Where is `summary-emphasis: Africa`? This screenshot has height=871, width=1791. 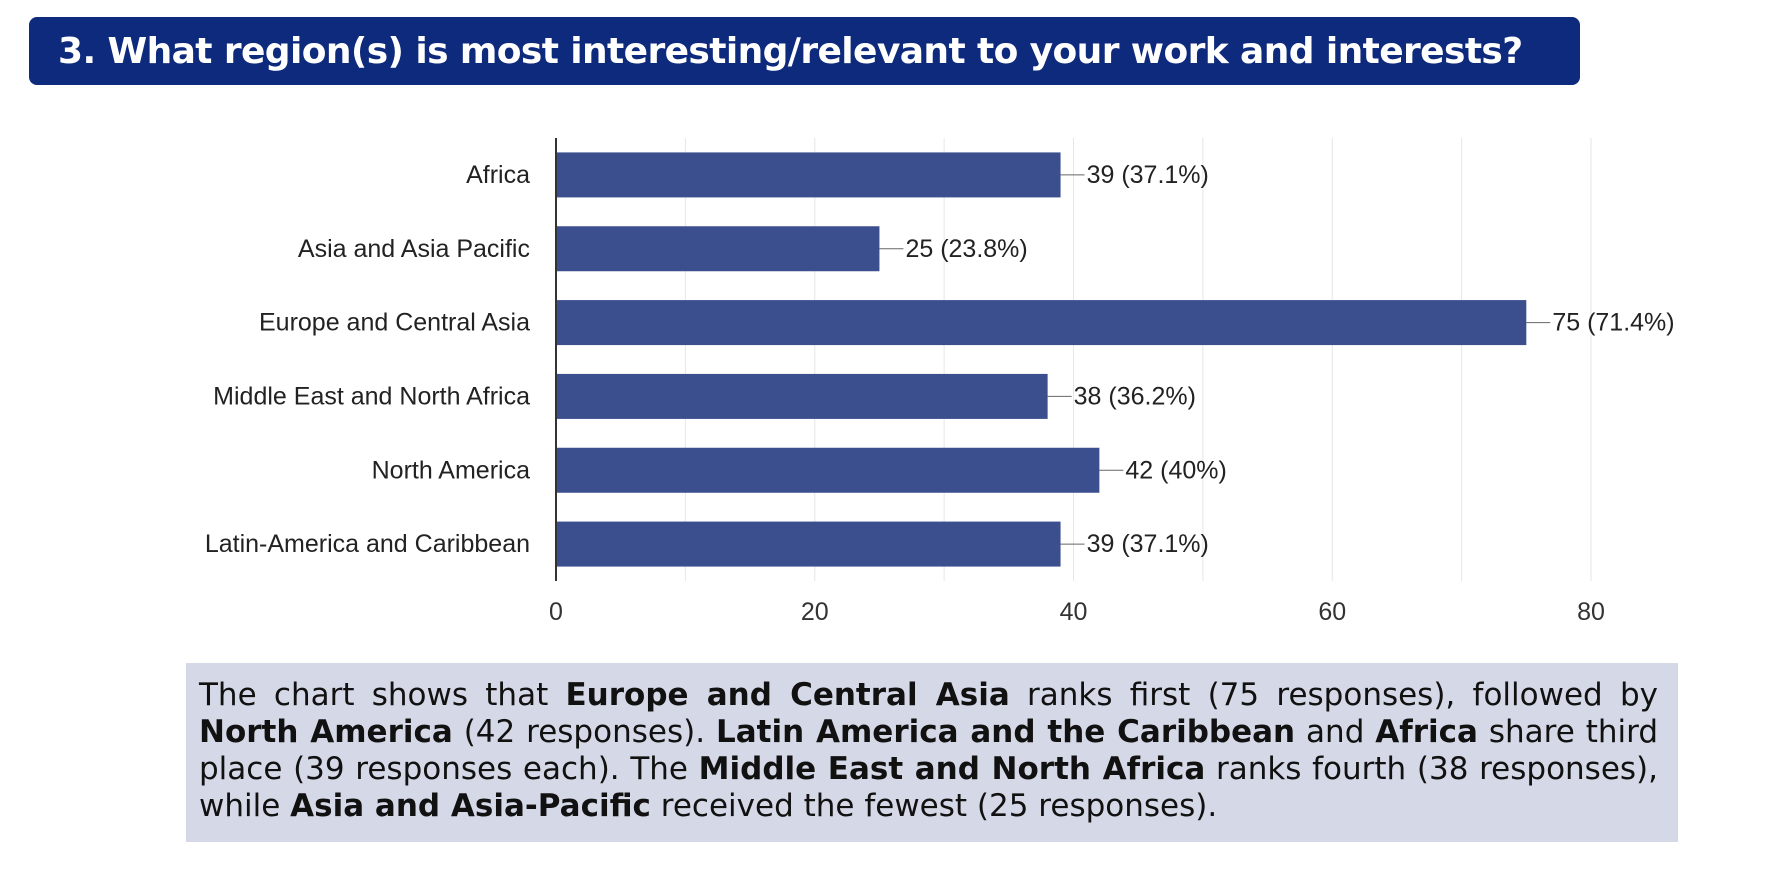
summary-emphasis: Africa is located at coordinates (1426, 732).